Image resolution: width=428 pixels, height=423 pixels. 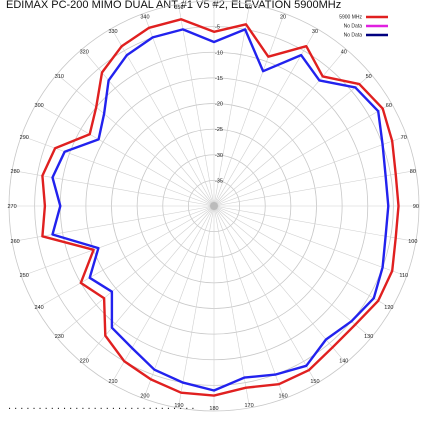 I want to click on angle-tick-label: 100, so click(x=412, y=242).